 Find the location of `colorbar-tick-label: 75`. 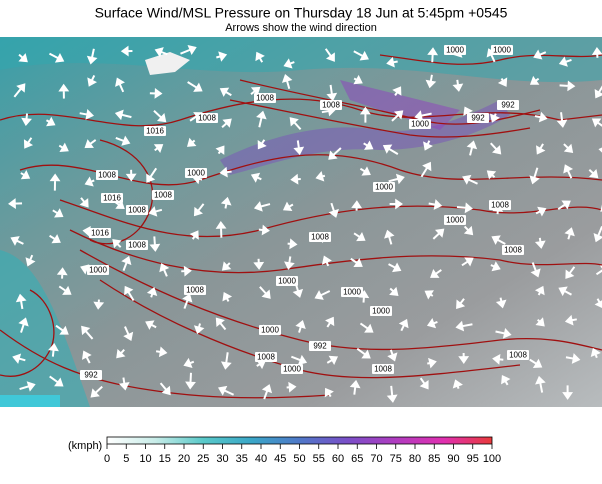

colorbar-tick-label: 75 is located at coordinates (396, 459).